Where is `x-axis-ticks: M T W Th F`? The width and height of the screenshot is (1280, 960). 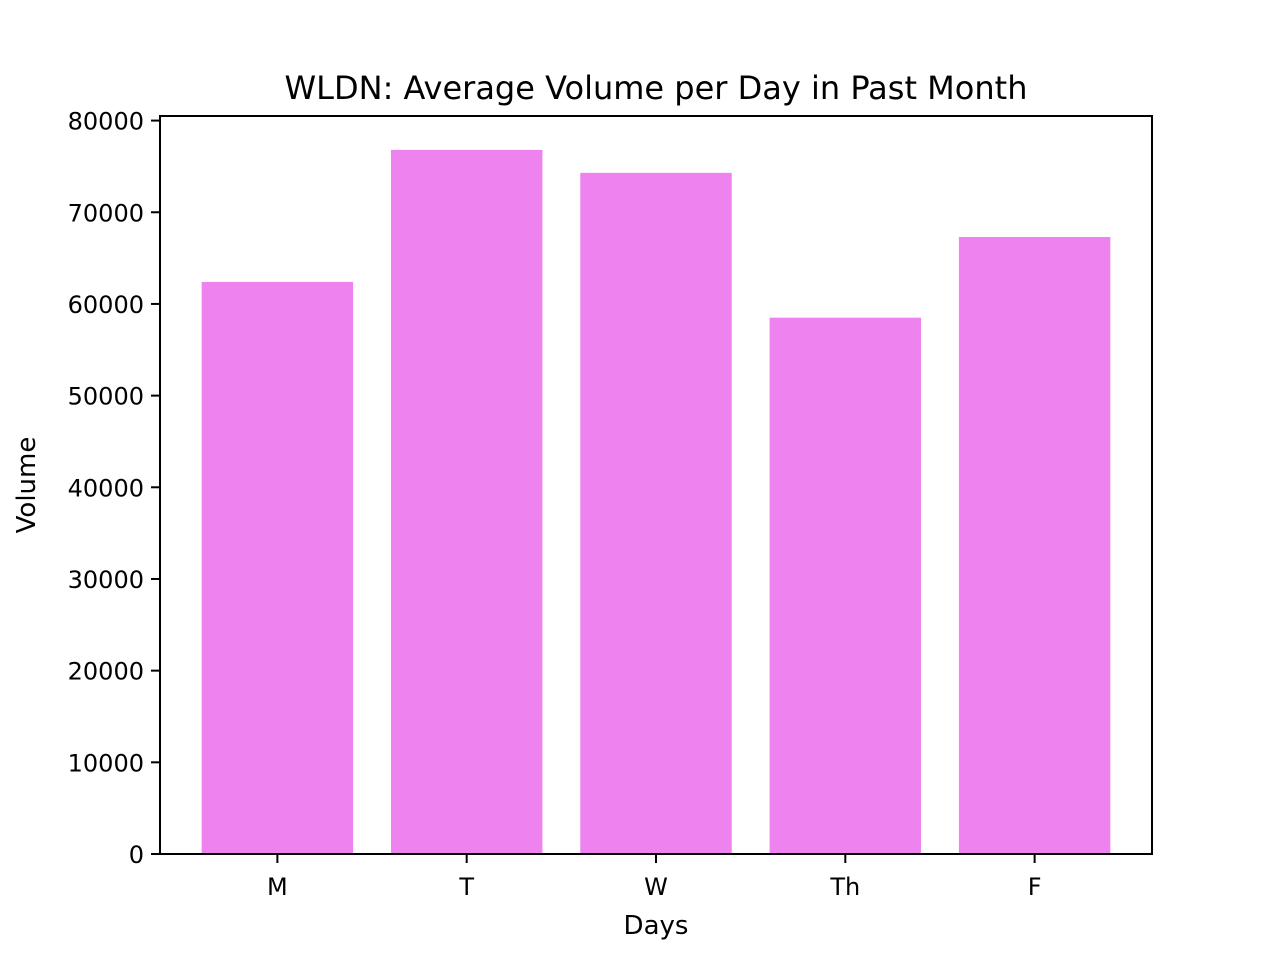
x-axis-ticks: M T W Th F is located at coordinates (654, 877).